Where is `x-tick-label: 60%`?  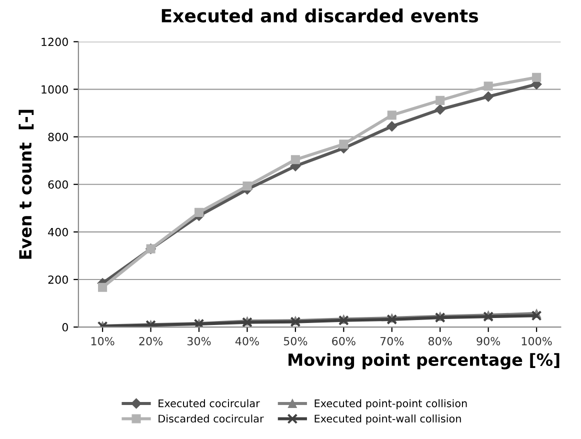
x-tick-label: 60% is located at coordinates (344, 341).